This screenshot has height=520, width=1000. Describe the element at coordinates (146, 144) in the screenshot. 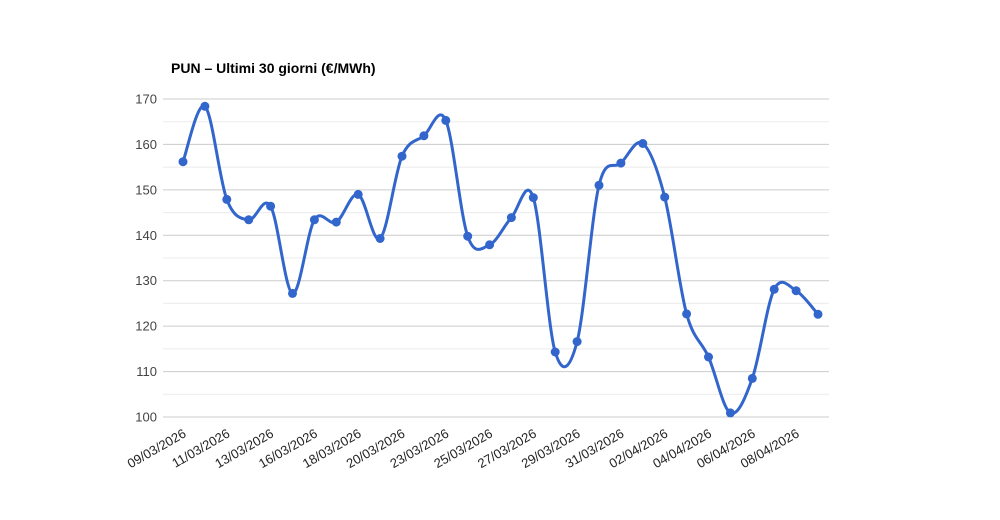

I see `y-axis-tick-label: 160` at that location.